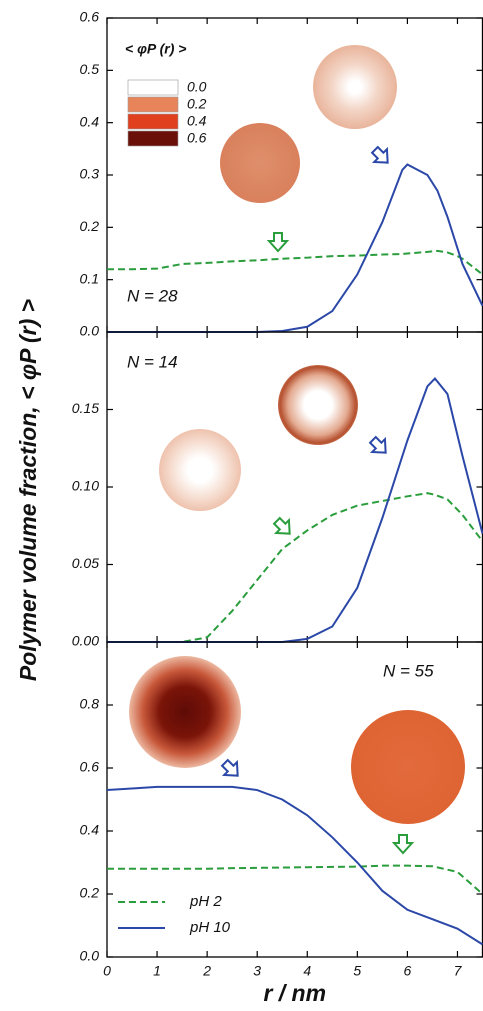 The height and width of the screenshot is (1011, 483). I want to click on y-tick-label: 0.3, so click(90, 174).